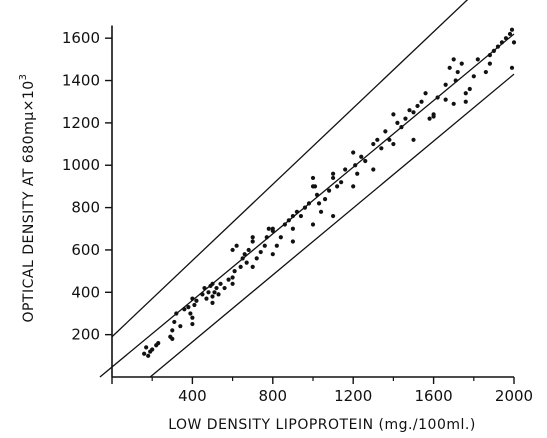  Describe the element at coordinates (81, 165) in the screenshot. I see `y-tick-label: 1000` at that location.